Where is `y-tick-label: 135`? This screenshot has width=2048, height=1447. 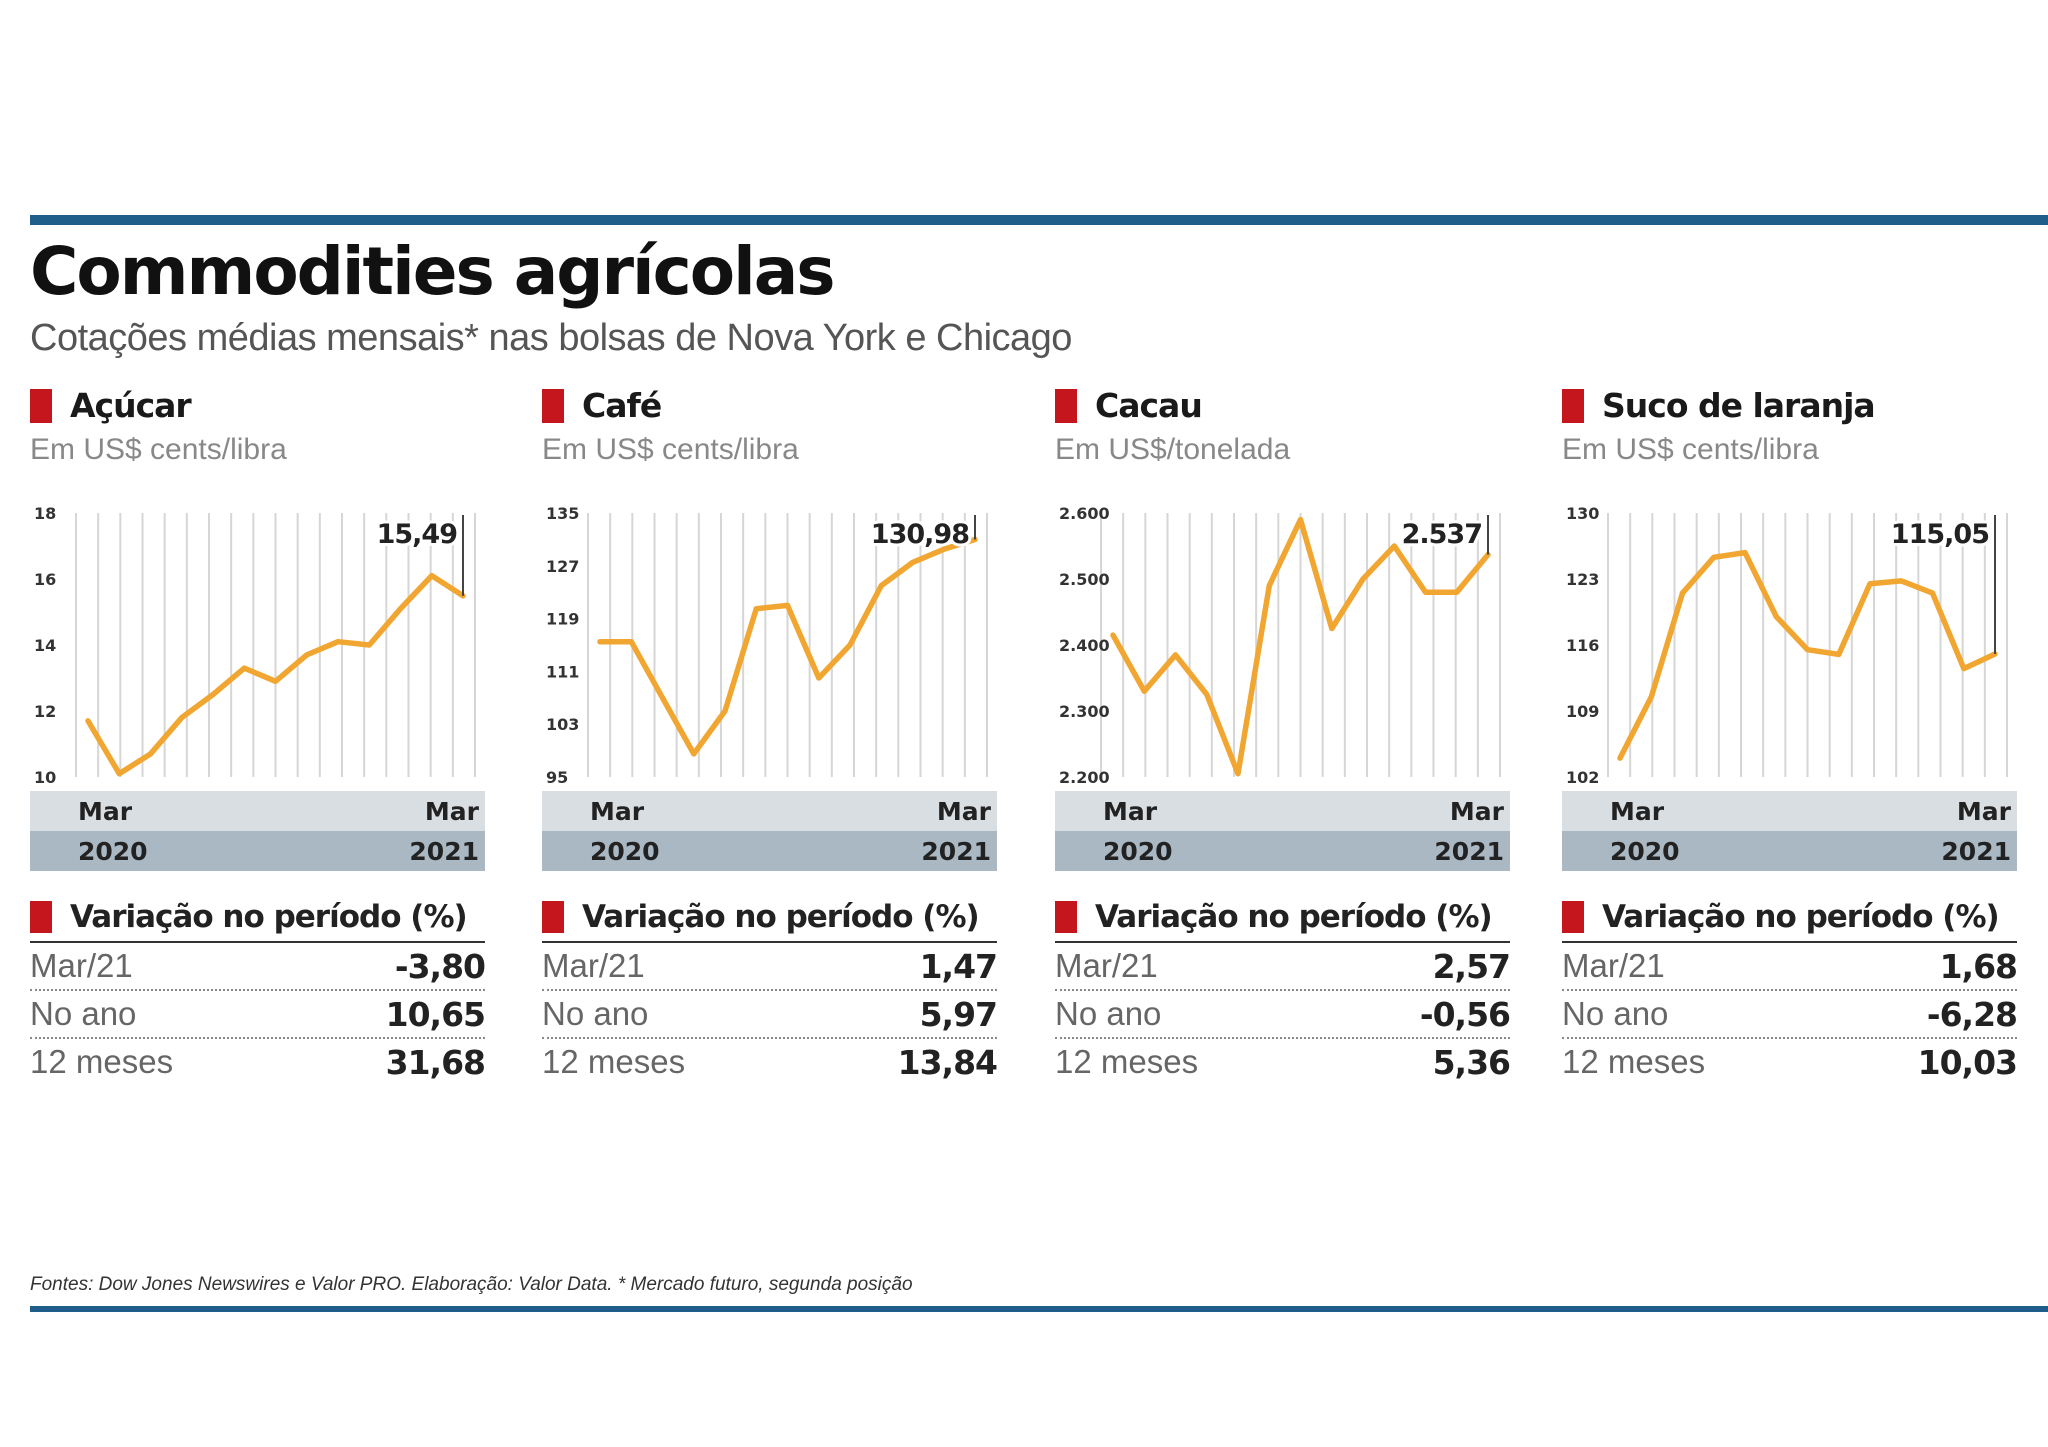 y-tick-label: 135 is located at coordinates (562, 513).